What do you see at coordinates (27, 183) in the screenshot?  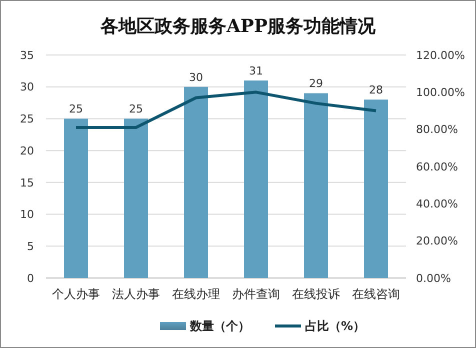 I see `y-tick-label: 15` at bounding box center [27, 183].